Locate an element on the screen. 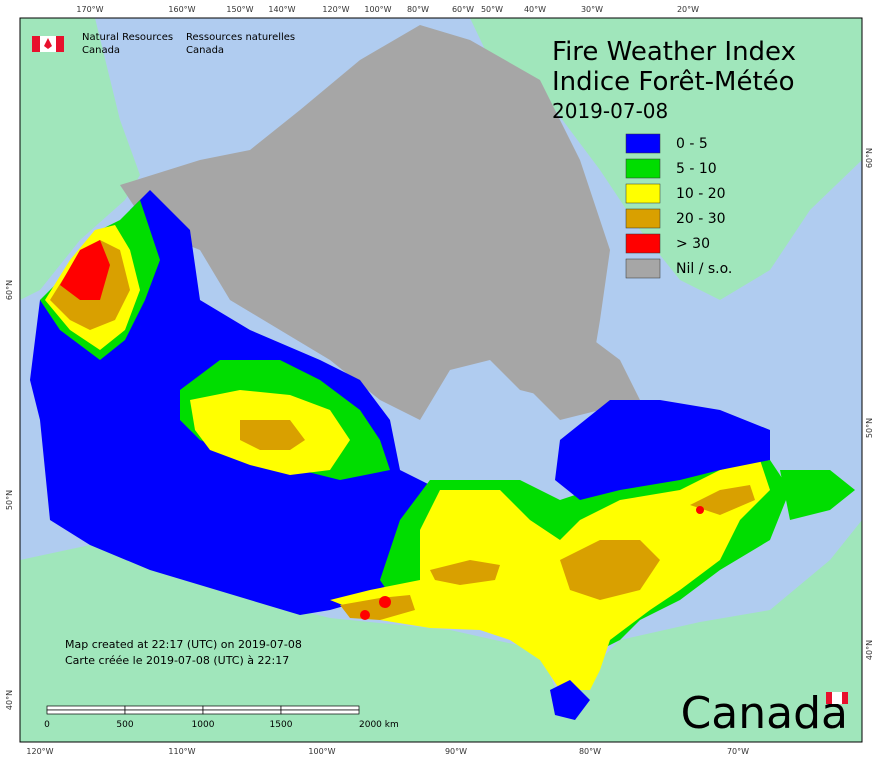  top-label: 60°W is located at coordinates (463, 9).